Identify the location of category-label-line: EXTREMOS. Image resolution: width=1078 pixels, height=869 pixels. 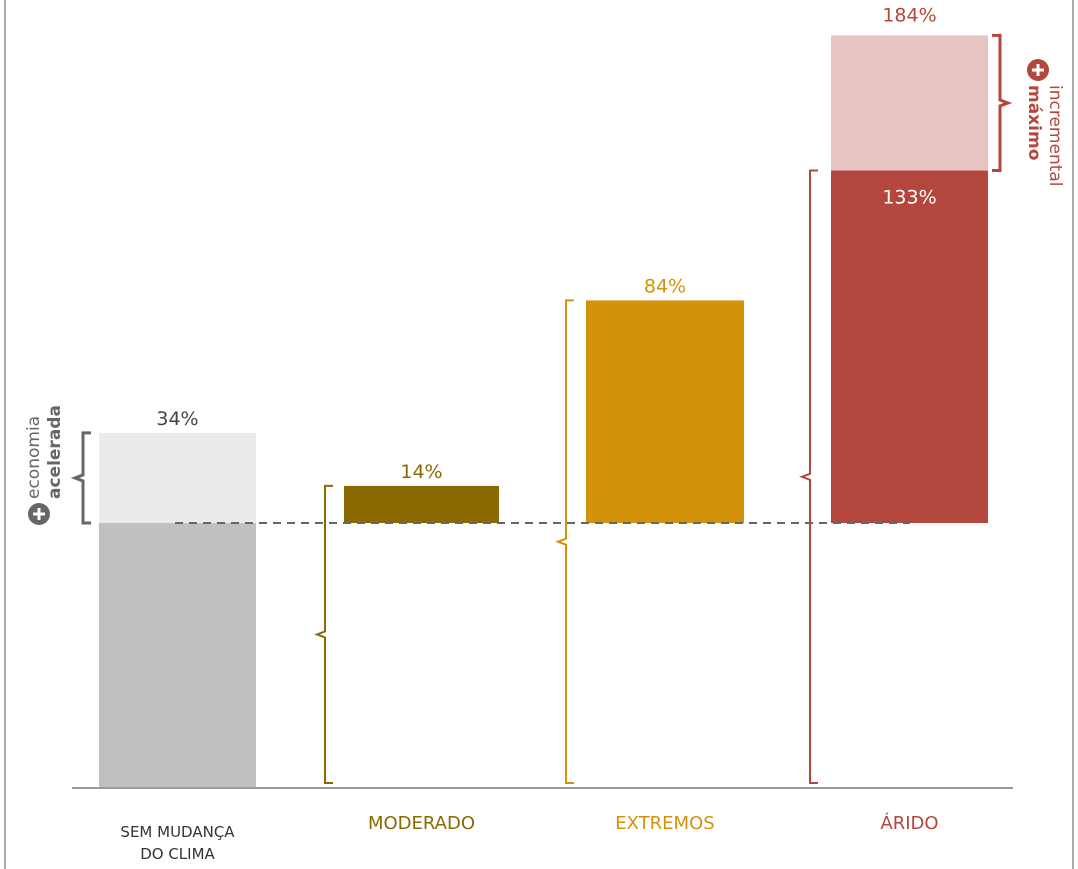
(664, 823).